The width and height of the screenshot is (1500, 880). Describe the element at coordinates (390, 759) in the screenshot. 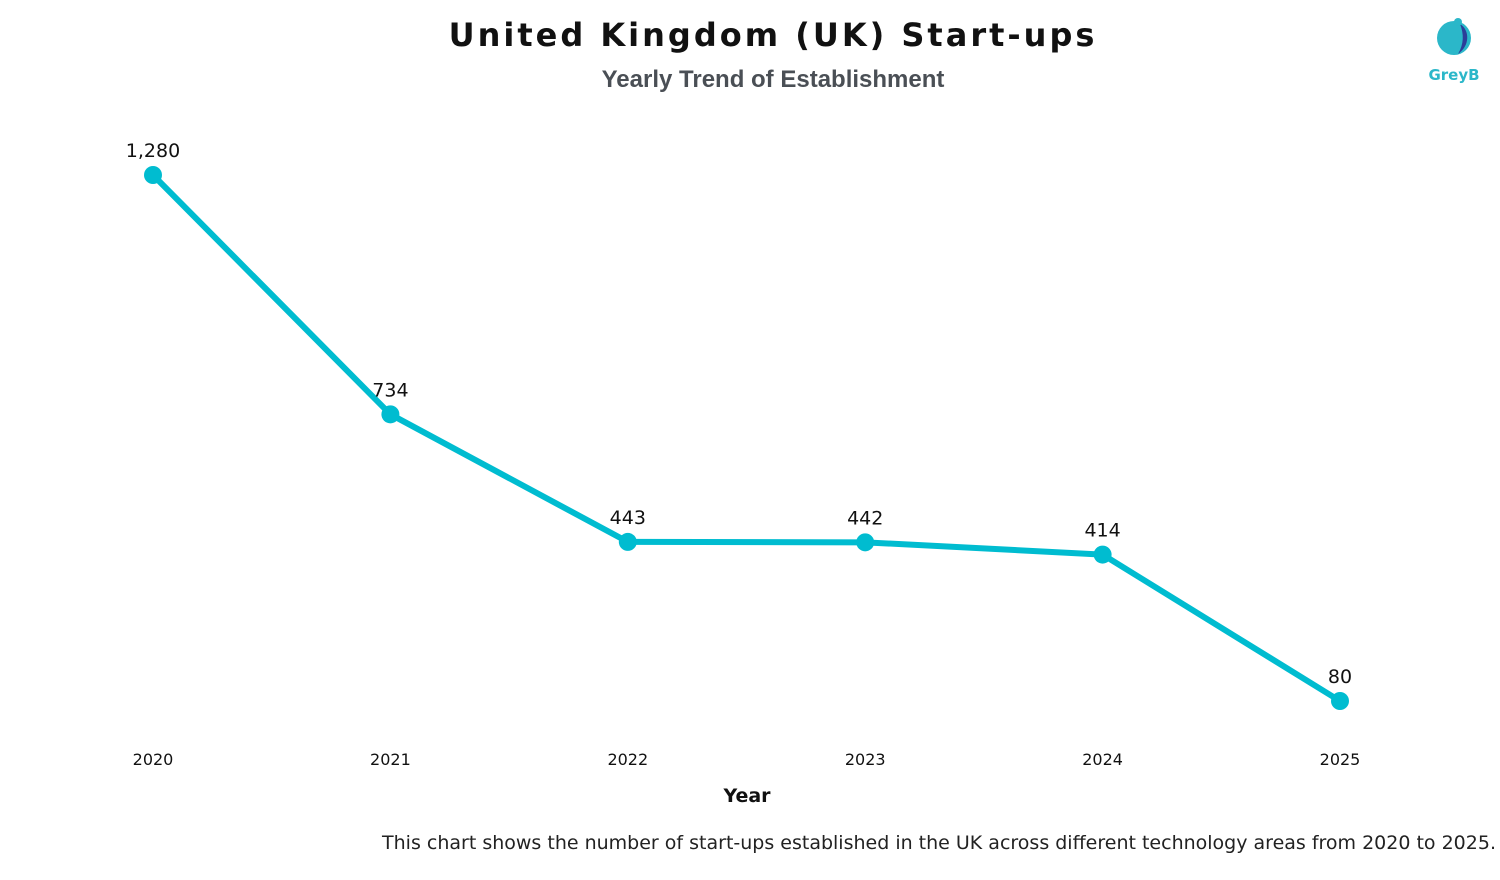

I see `x-tick-label-2021: 2021` at that location.